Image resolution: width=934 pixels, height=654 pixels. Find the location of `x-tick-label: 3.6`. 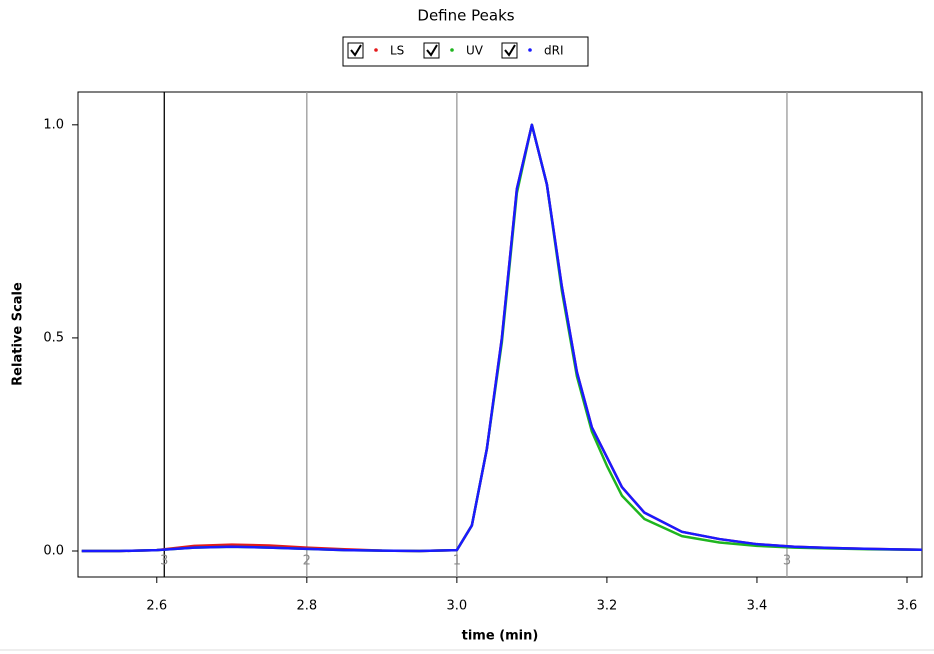

x-tick-label: 3.6 is located at coordinates (907, 606).